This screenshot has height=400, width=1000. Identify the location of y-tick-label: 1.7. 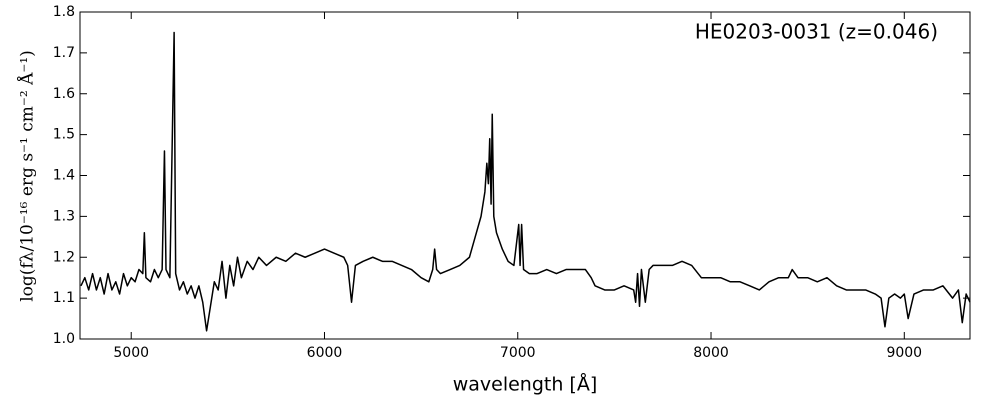
(64, 53).